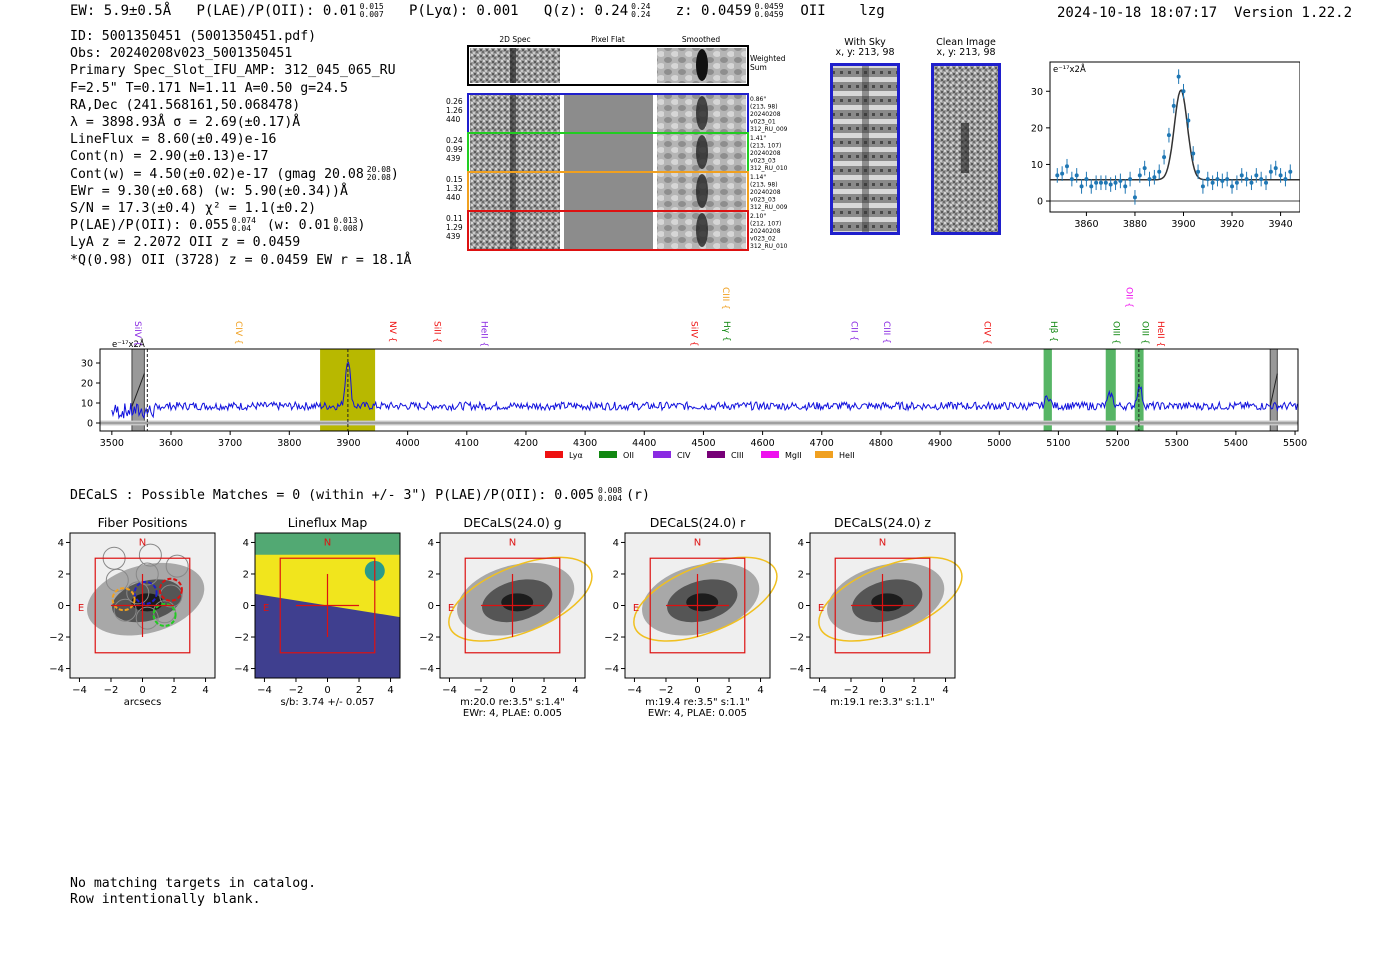  Describe the element at coordinates (986, 333) in the screenshot. I see `spec-line-label-text: CIV {` at that location.